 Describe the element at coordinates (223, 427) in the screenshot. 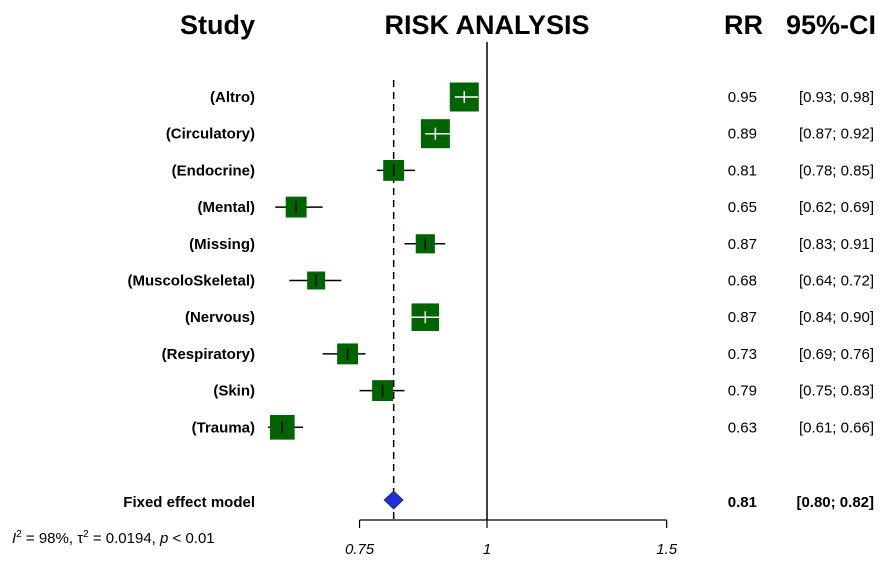

I see `study-label: (Trauma)` at that location.